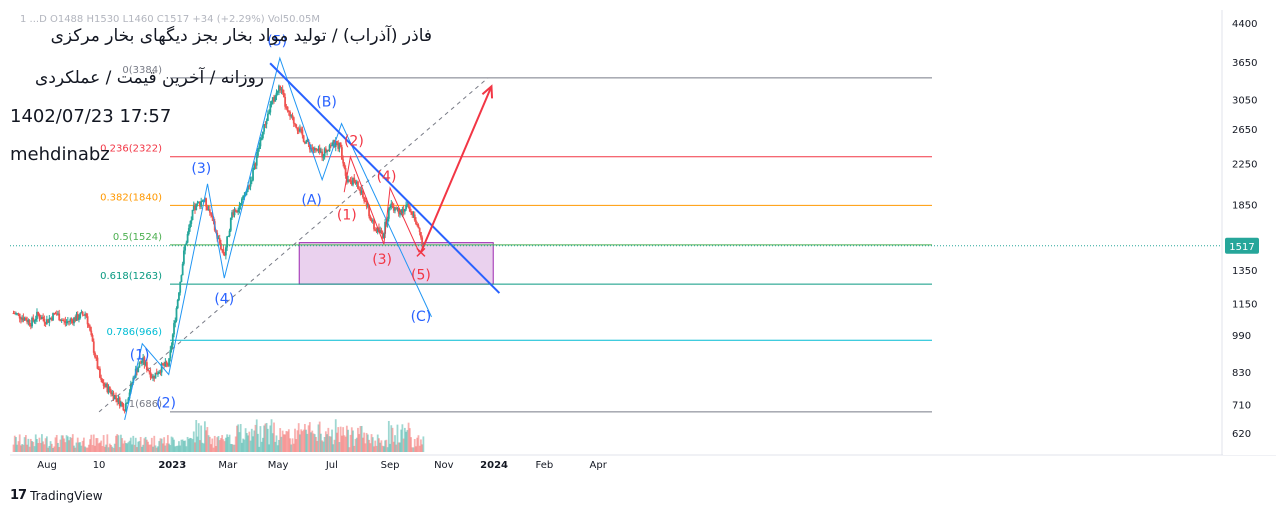  Describe the element at coordinates (1244, 205) in the screenshot. I see `y-tick-label: 1850` at that location.